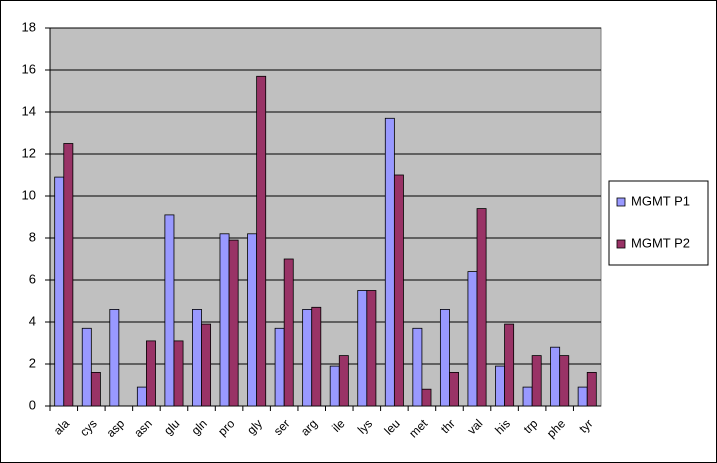 This screenshot has height=463, width=717. I want to click on y-tick-label: 4, so click(32, 320).